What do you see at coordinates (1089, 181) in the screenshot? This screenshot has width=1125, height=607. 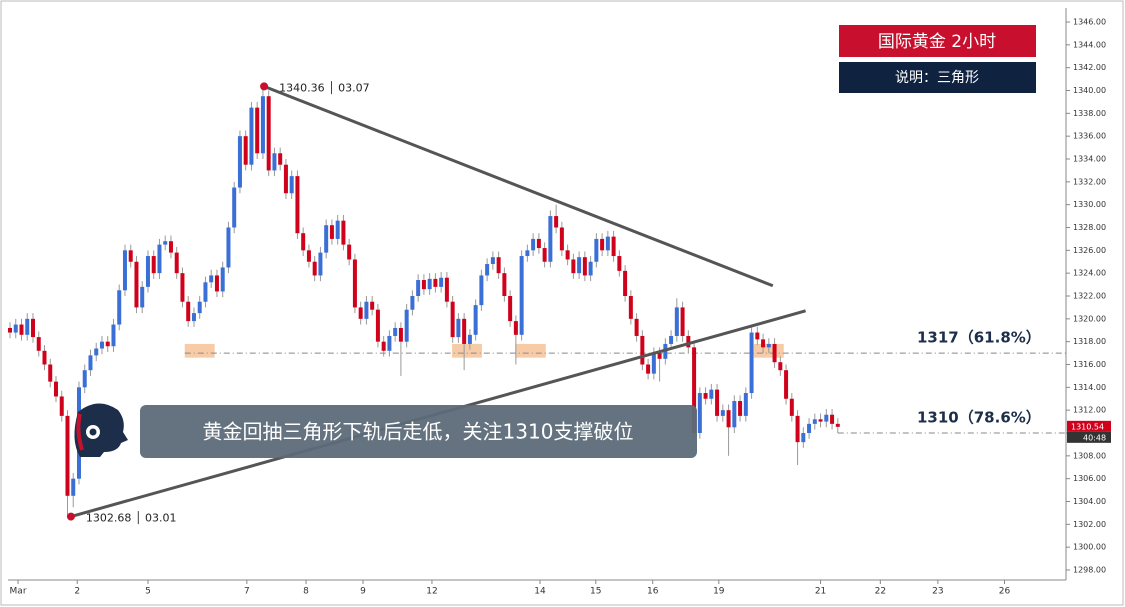 I see `y-tick-label: 1332.00` at bounding box center [1089, 181].